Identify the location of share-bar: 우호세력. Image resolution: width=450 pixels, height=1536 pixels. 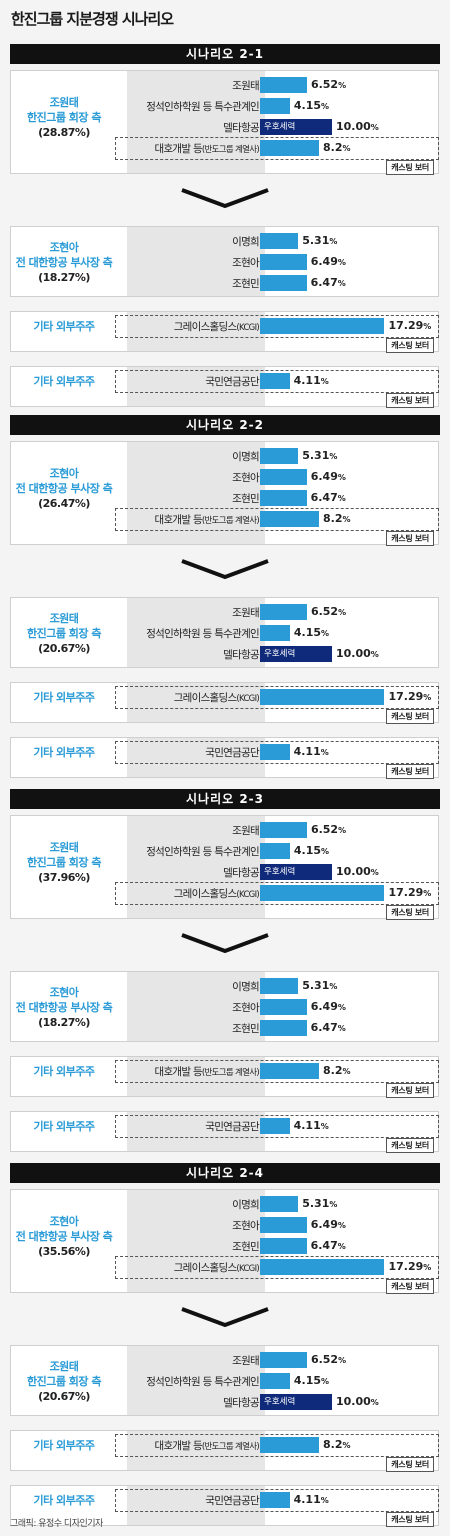
(296, 127).